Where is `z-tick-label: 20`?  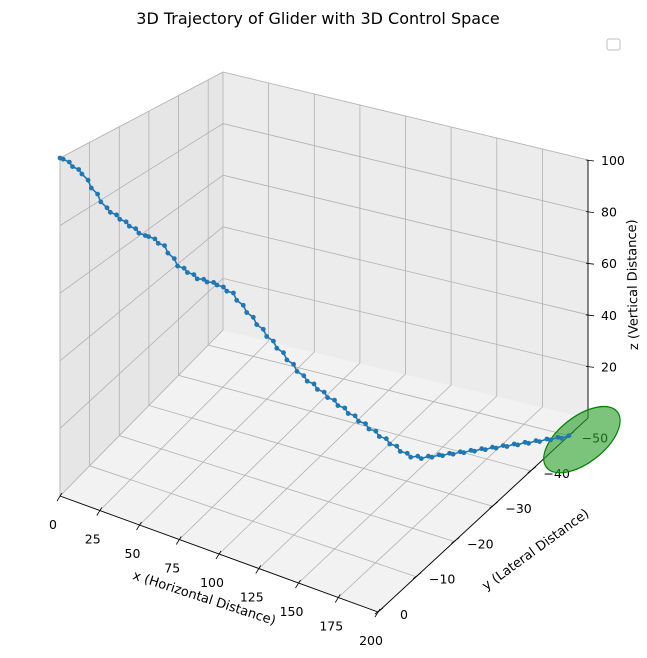 z-tick-label: 20 is located at coordinates (609, 366).